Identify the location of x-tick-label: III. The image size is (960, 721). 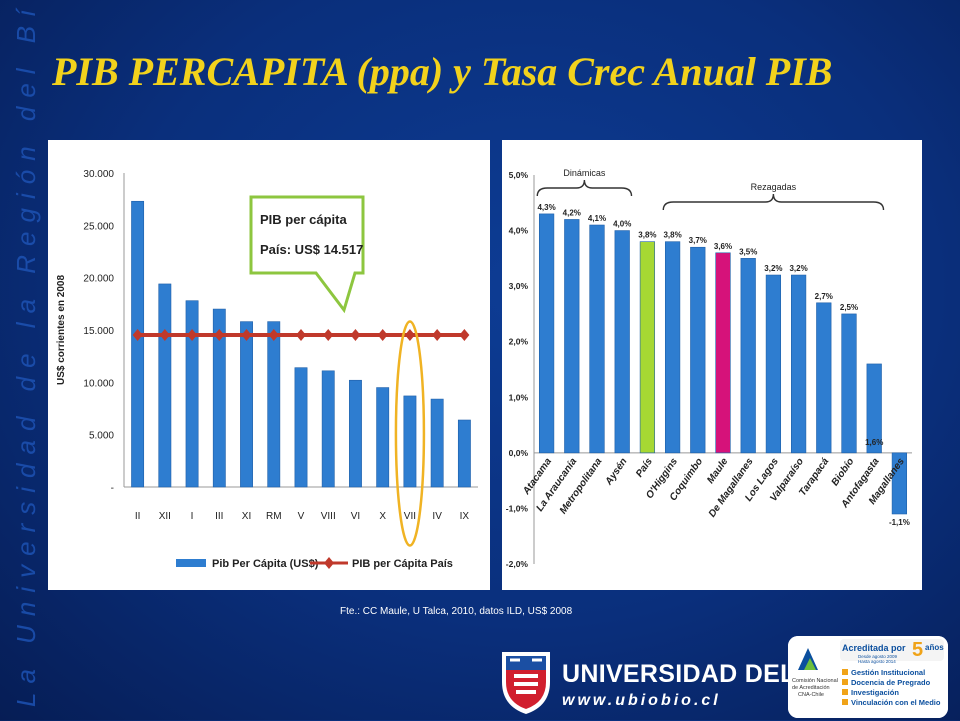
(219, 516).